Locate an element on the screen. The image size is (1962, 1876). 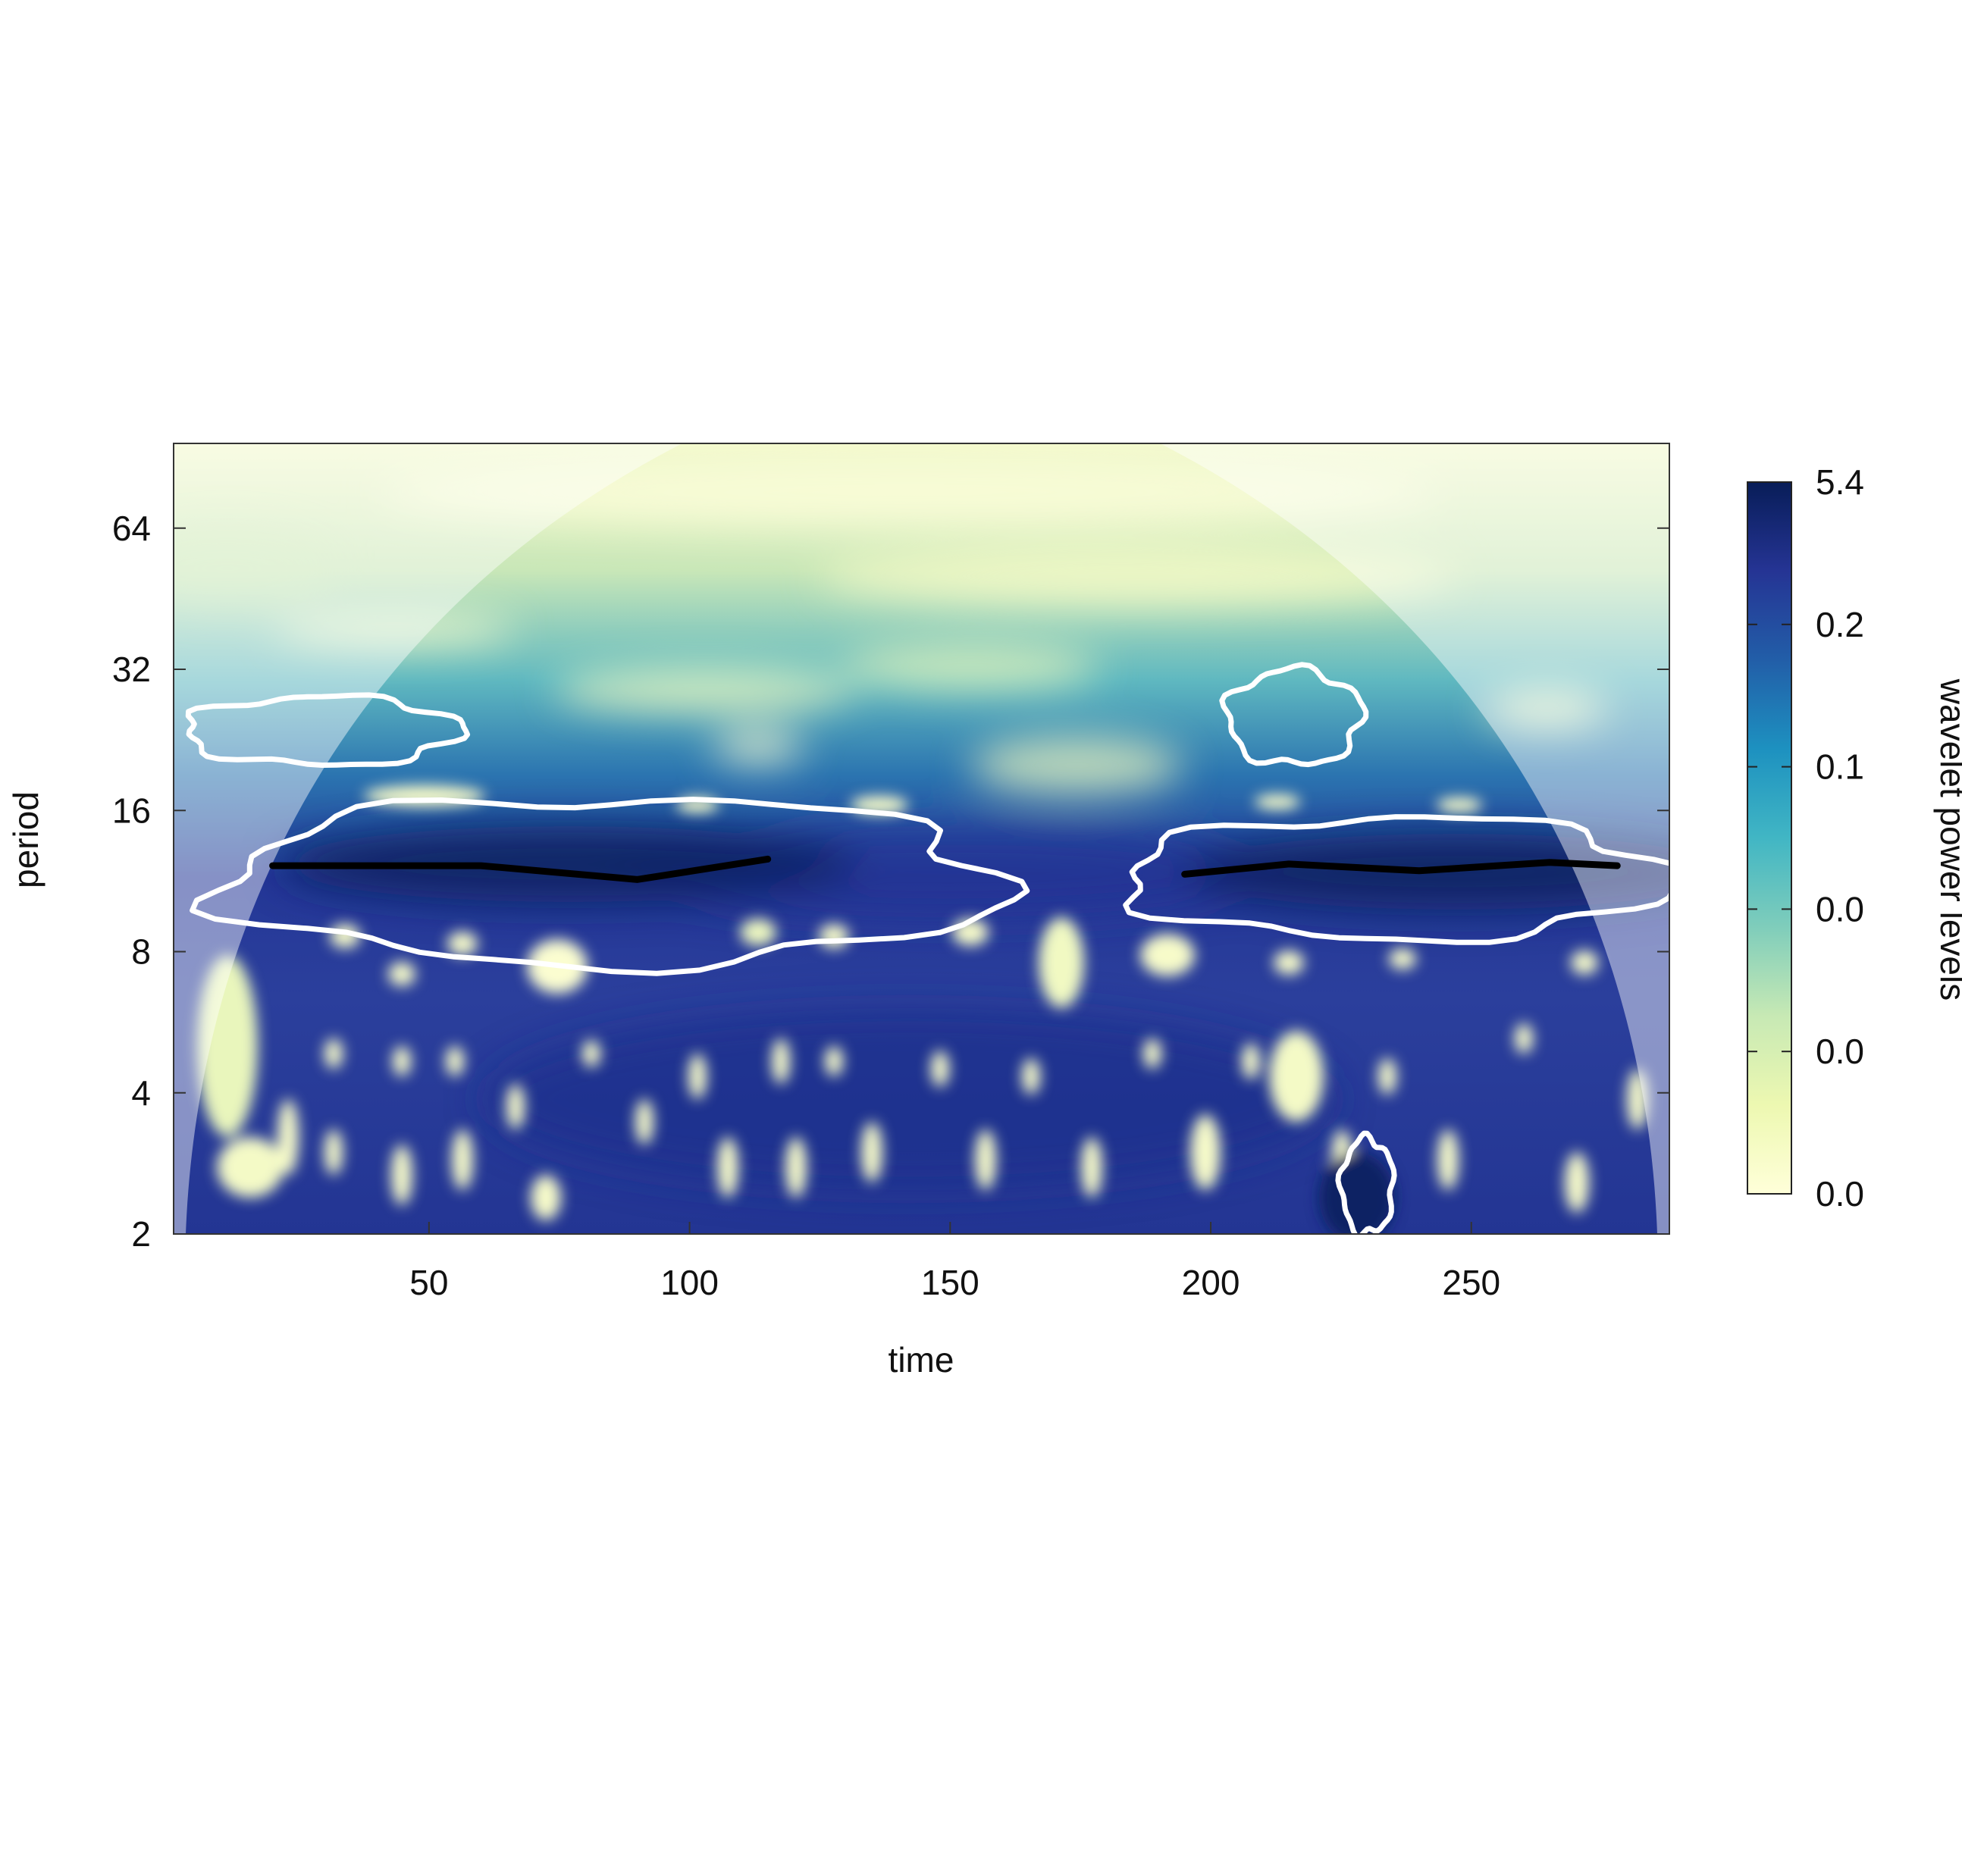
contour-upper-left is located at coordinates (328, 730).